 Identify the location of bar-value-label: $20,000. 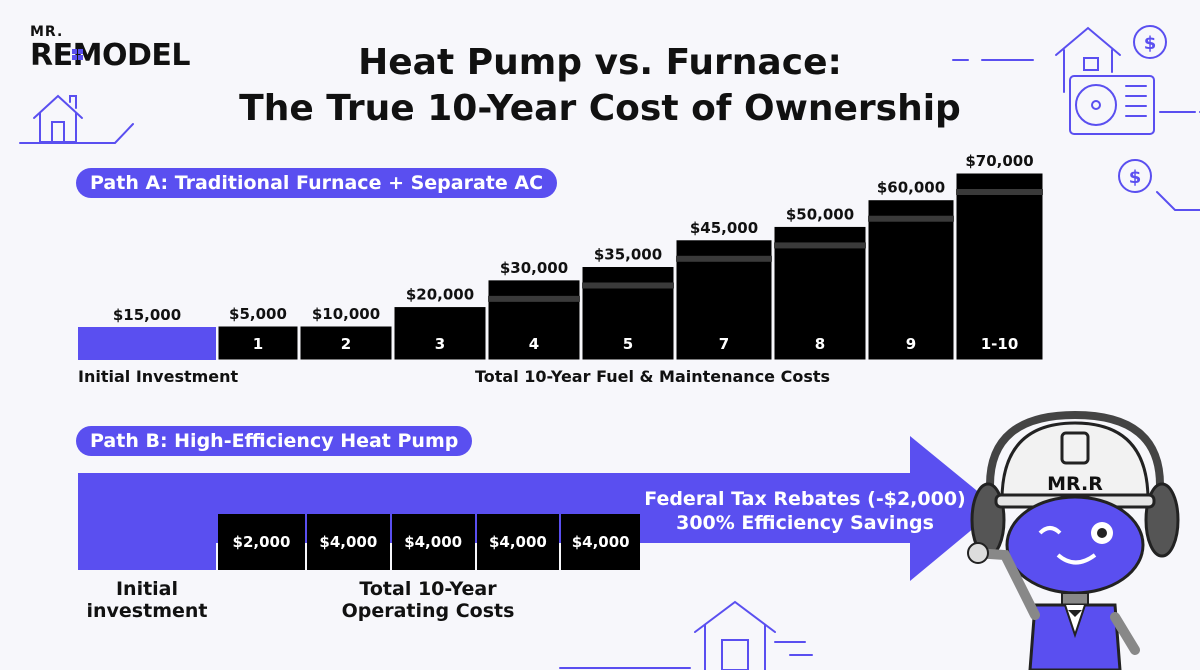
(440, 295).